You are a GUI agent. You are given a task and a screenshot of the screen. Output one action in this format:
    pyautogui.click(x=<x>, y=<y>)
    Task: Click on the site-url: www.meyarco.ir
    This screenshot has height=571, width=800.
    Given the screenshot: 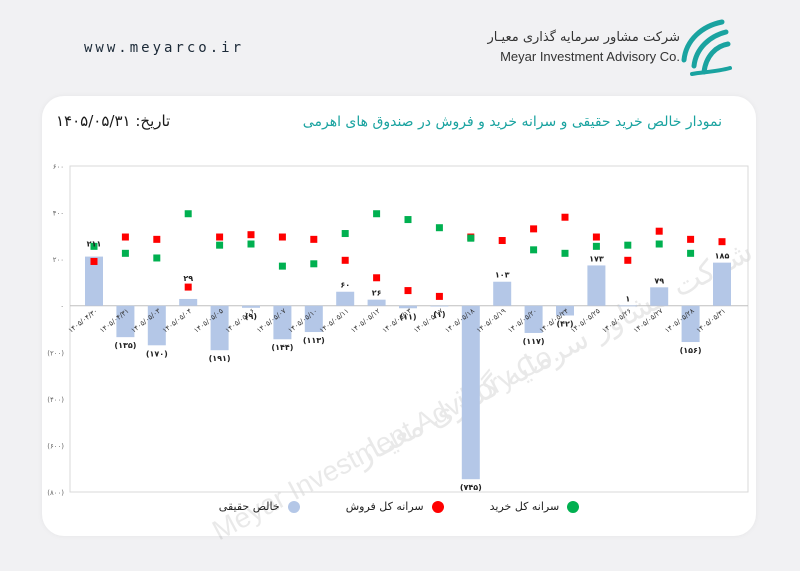 What is the action you would take?
    pyautogui.click(x=164, y=48)
    